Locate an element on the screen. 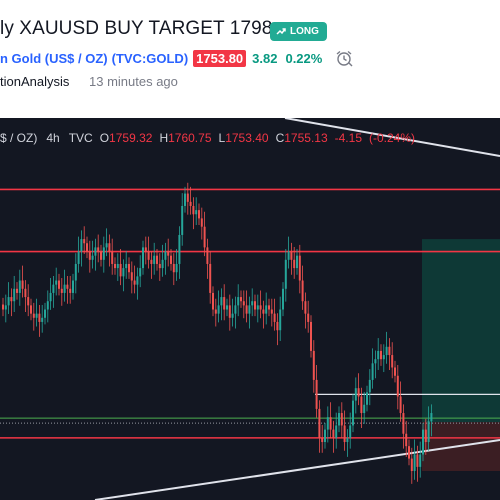 Image resolution: width=500 pixels, height=500 pixels. legend-change: -4.15 is located at coordinates (348, 138).